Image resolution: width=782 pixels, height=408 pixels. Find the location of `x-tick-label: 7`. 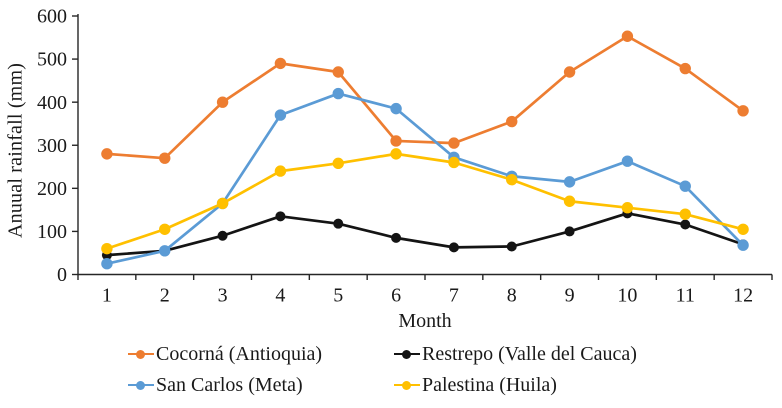

x-tick-label: 7 is located at coordinates (454, 296).